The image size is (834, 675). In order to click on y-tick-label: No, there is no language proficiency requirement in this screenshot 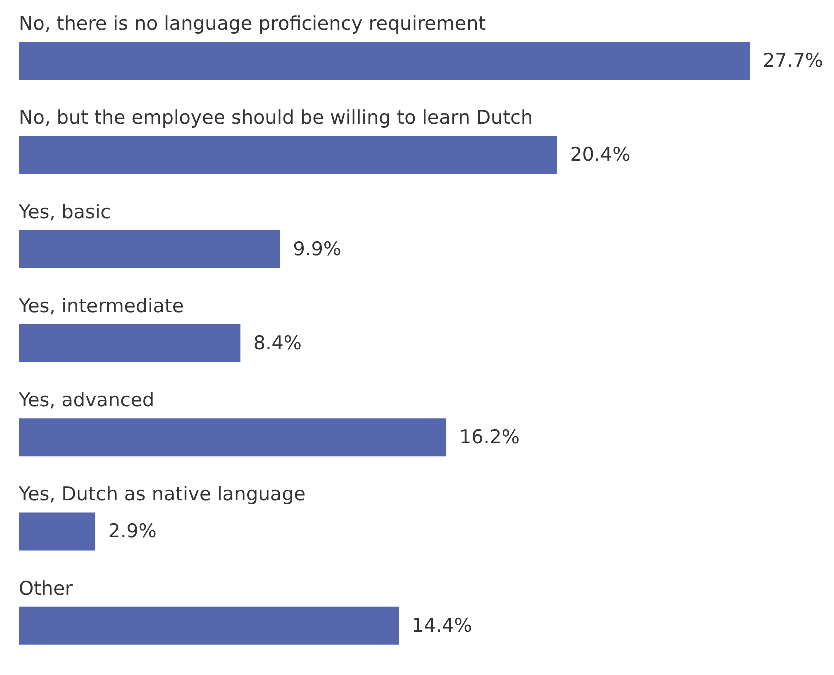, I will do `click(252, 24)`.